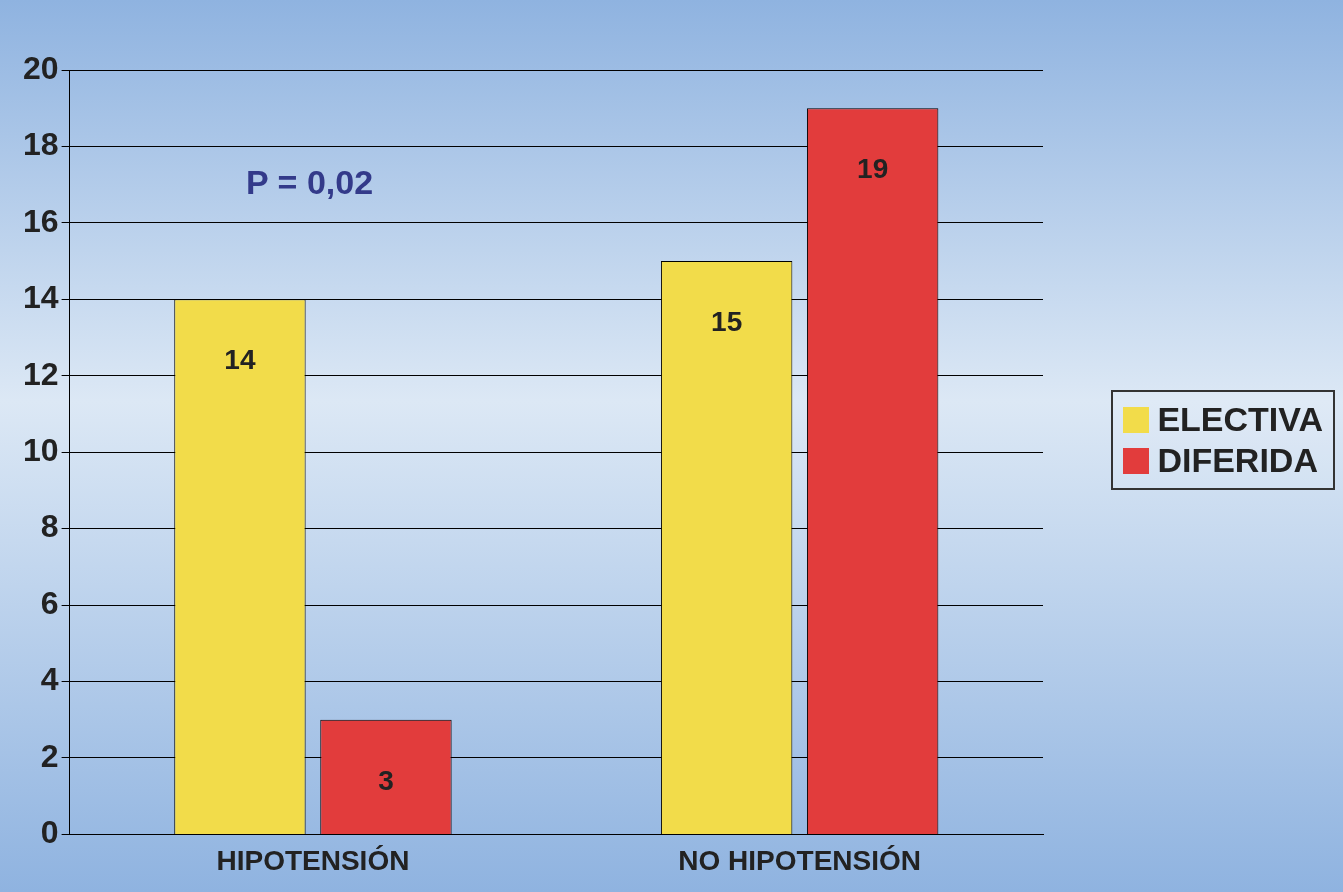 Image resolution: width=1343 pixels, height=892 pixels. What do you see at coordinates (49, 679) in the screenshot?
I see `y-tick-label: 4` at bounding box center [49, 679].